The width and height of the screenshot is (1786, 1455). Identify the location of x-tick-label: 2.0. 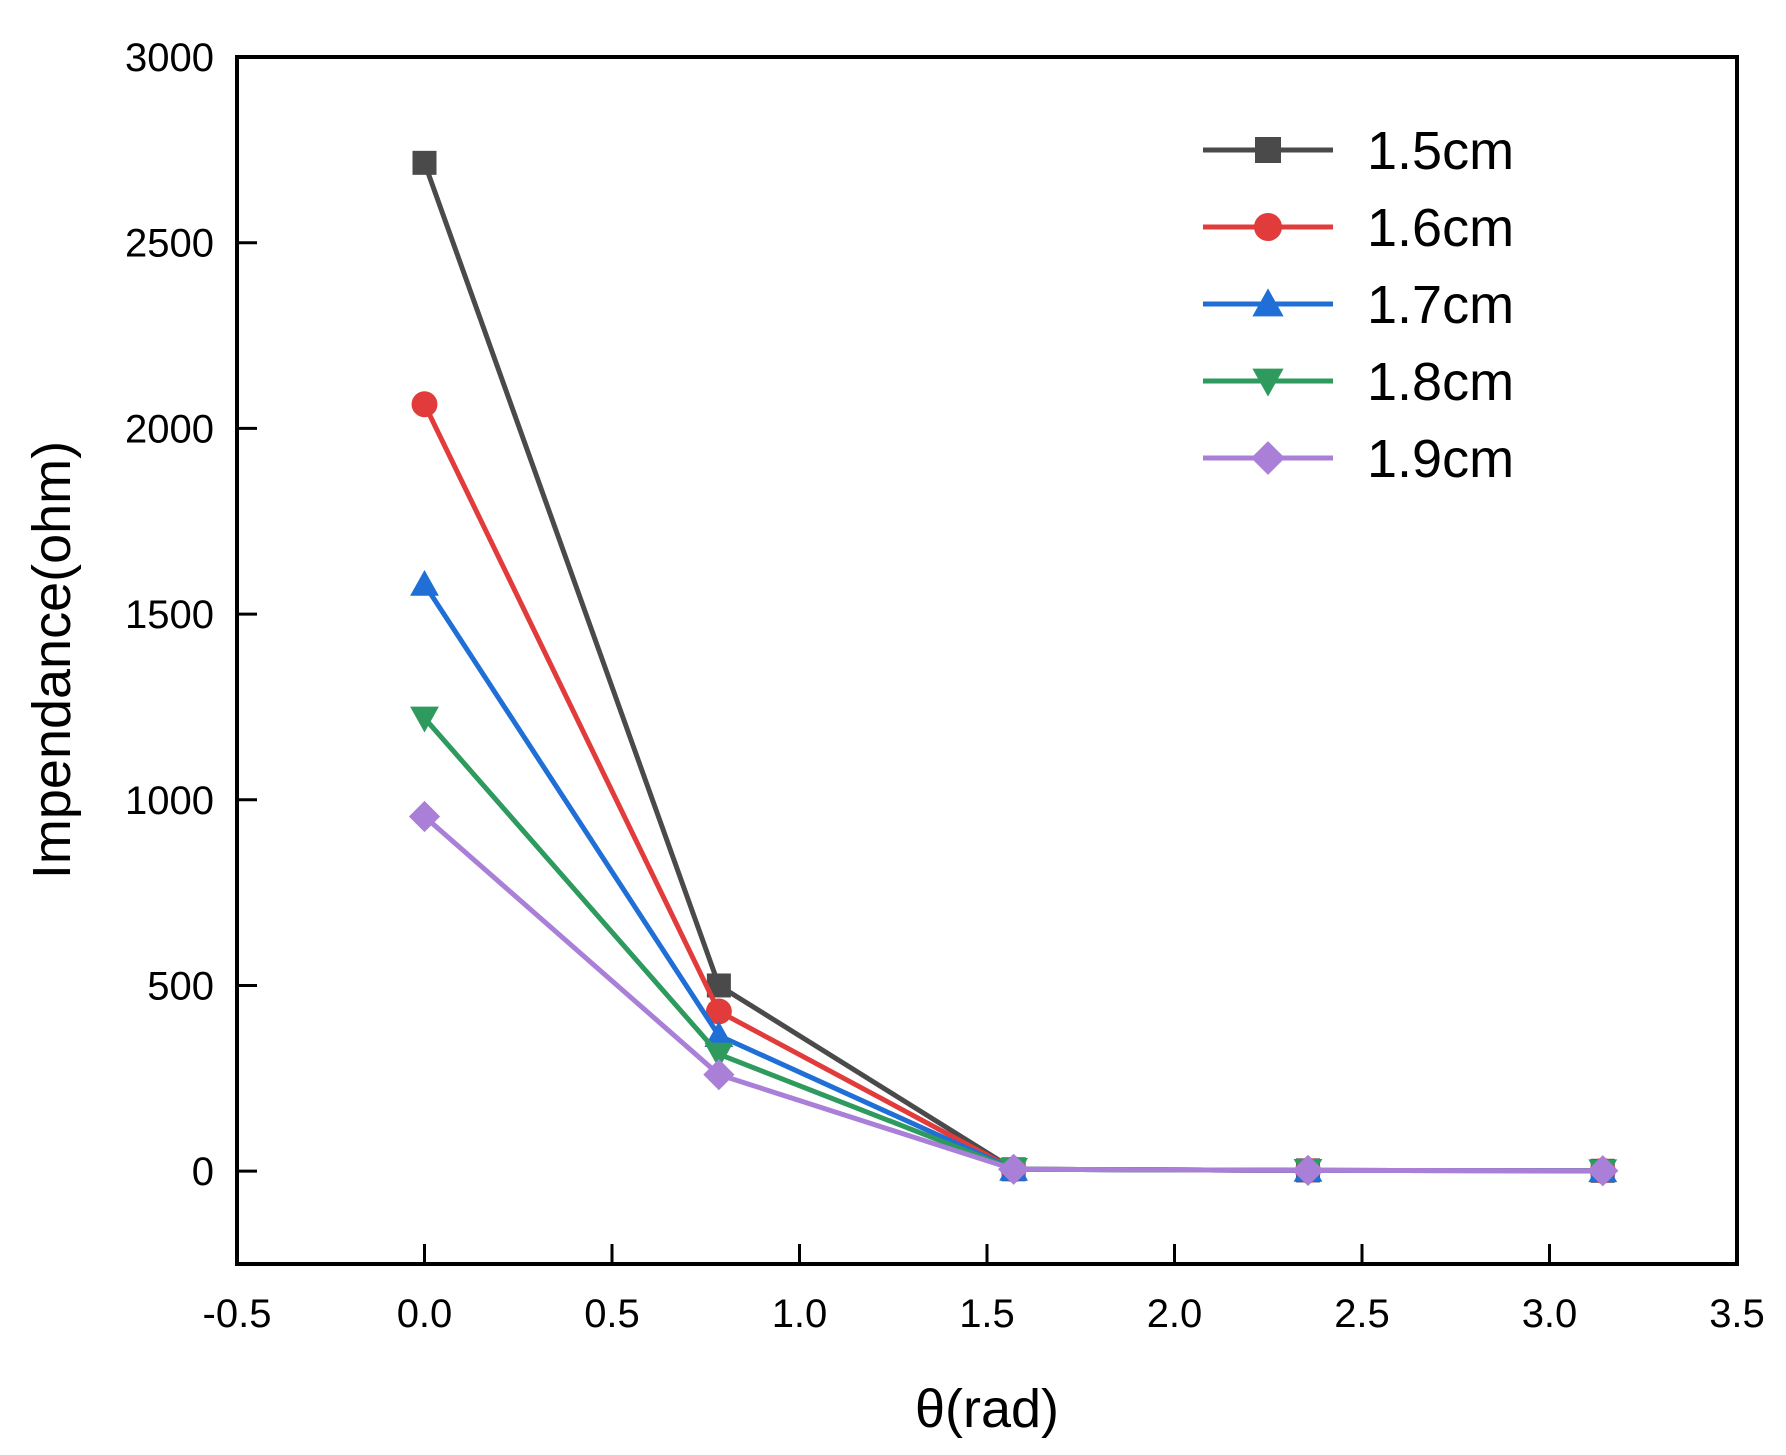
(1175, 1314).